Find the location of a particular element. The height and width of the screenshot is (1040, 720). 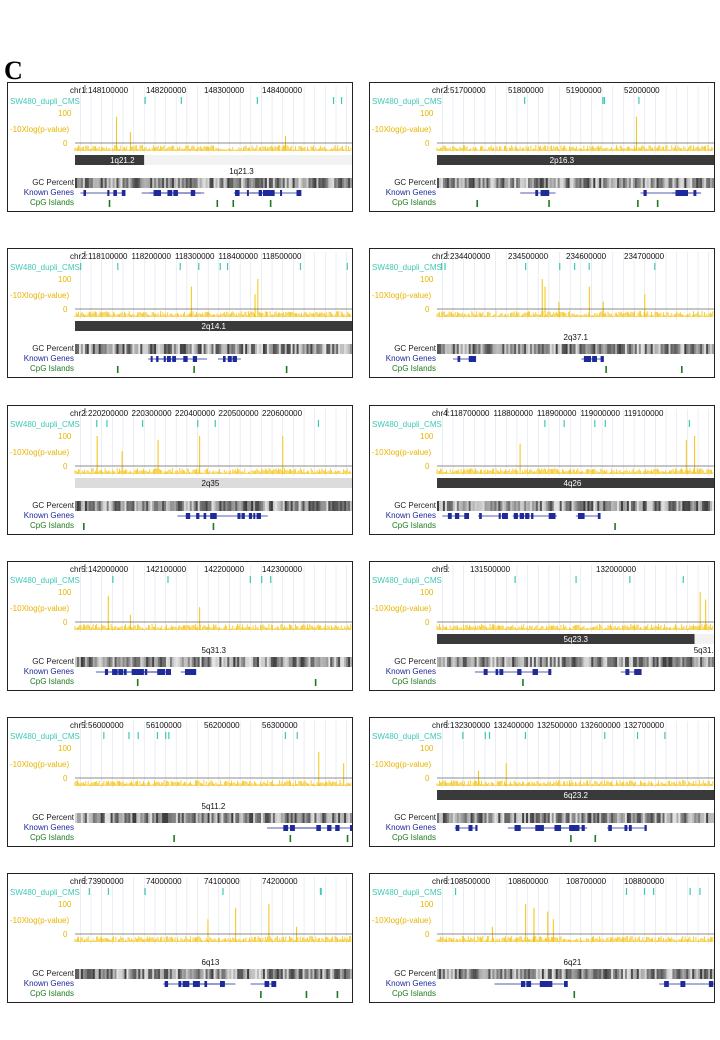

region-id-label: ENm002 is located at coordinates (388, 688).